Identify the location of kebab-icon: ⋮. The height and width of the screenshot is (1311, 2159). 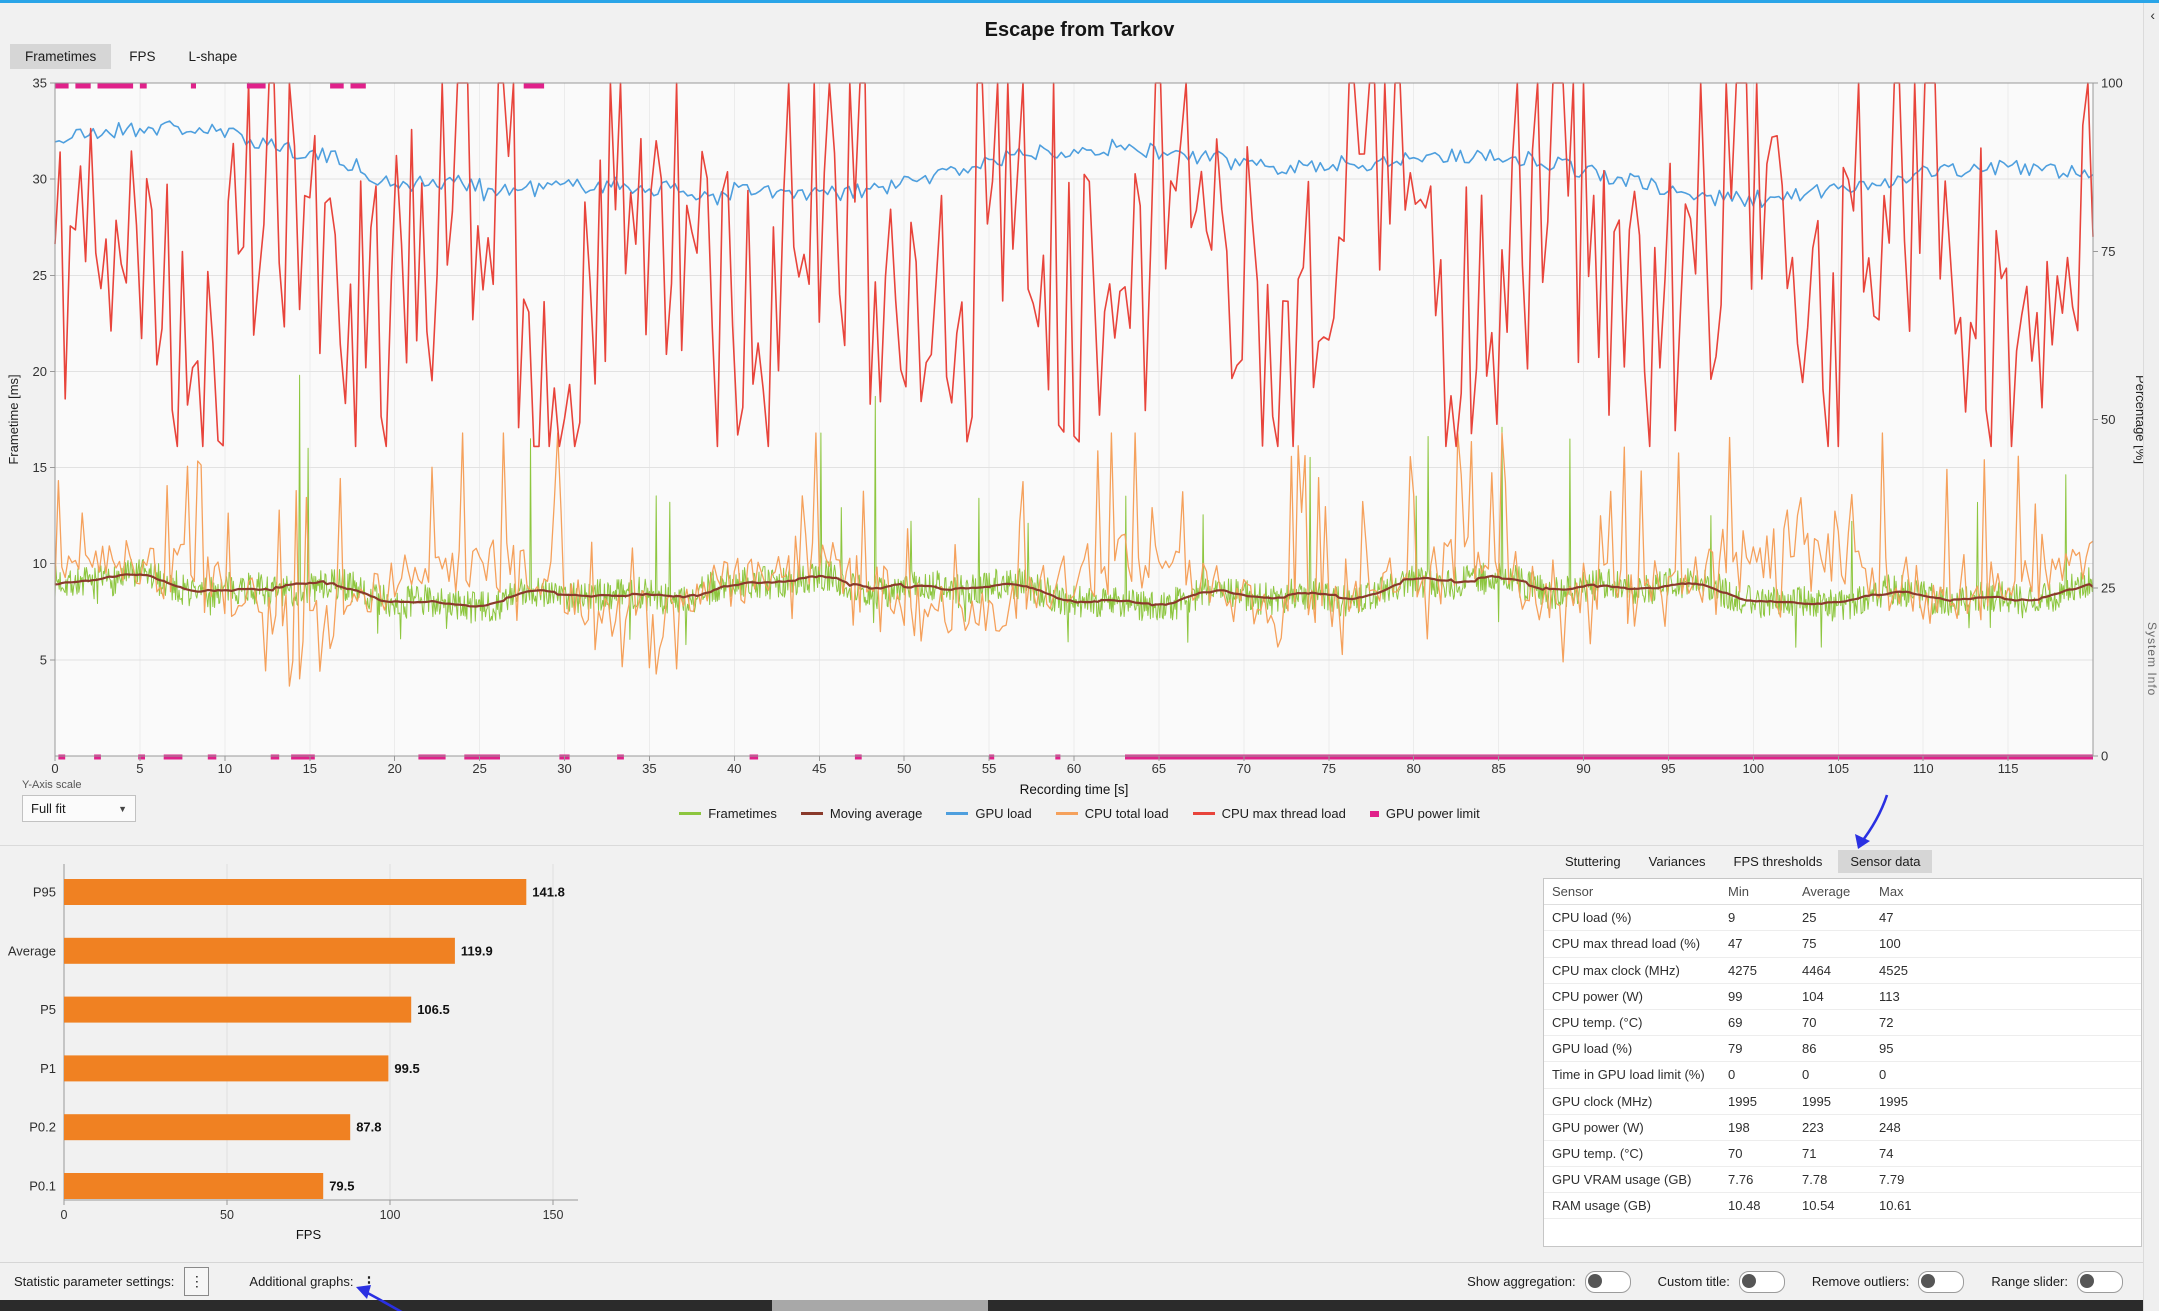
(196, 1281).